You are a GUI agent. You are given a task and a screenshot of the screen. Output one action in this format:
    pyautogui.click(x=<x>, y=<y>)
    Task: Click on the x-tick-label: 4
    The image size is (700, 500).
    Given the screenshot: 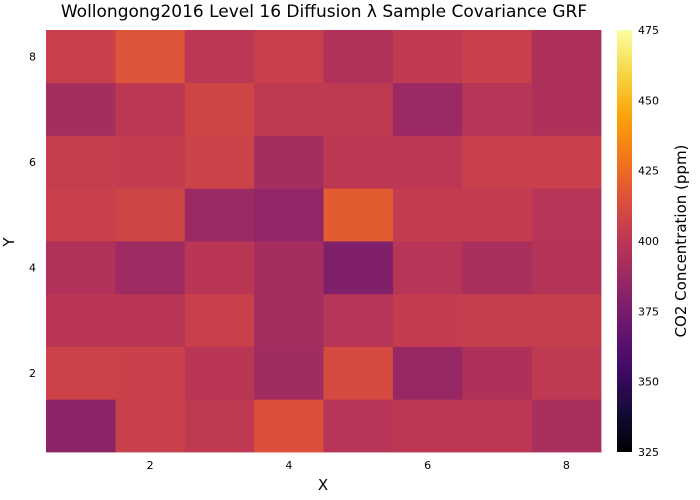 What is the action you would take?
    pyautogui.click(x=288, y=465)
    